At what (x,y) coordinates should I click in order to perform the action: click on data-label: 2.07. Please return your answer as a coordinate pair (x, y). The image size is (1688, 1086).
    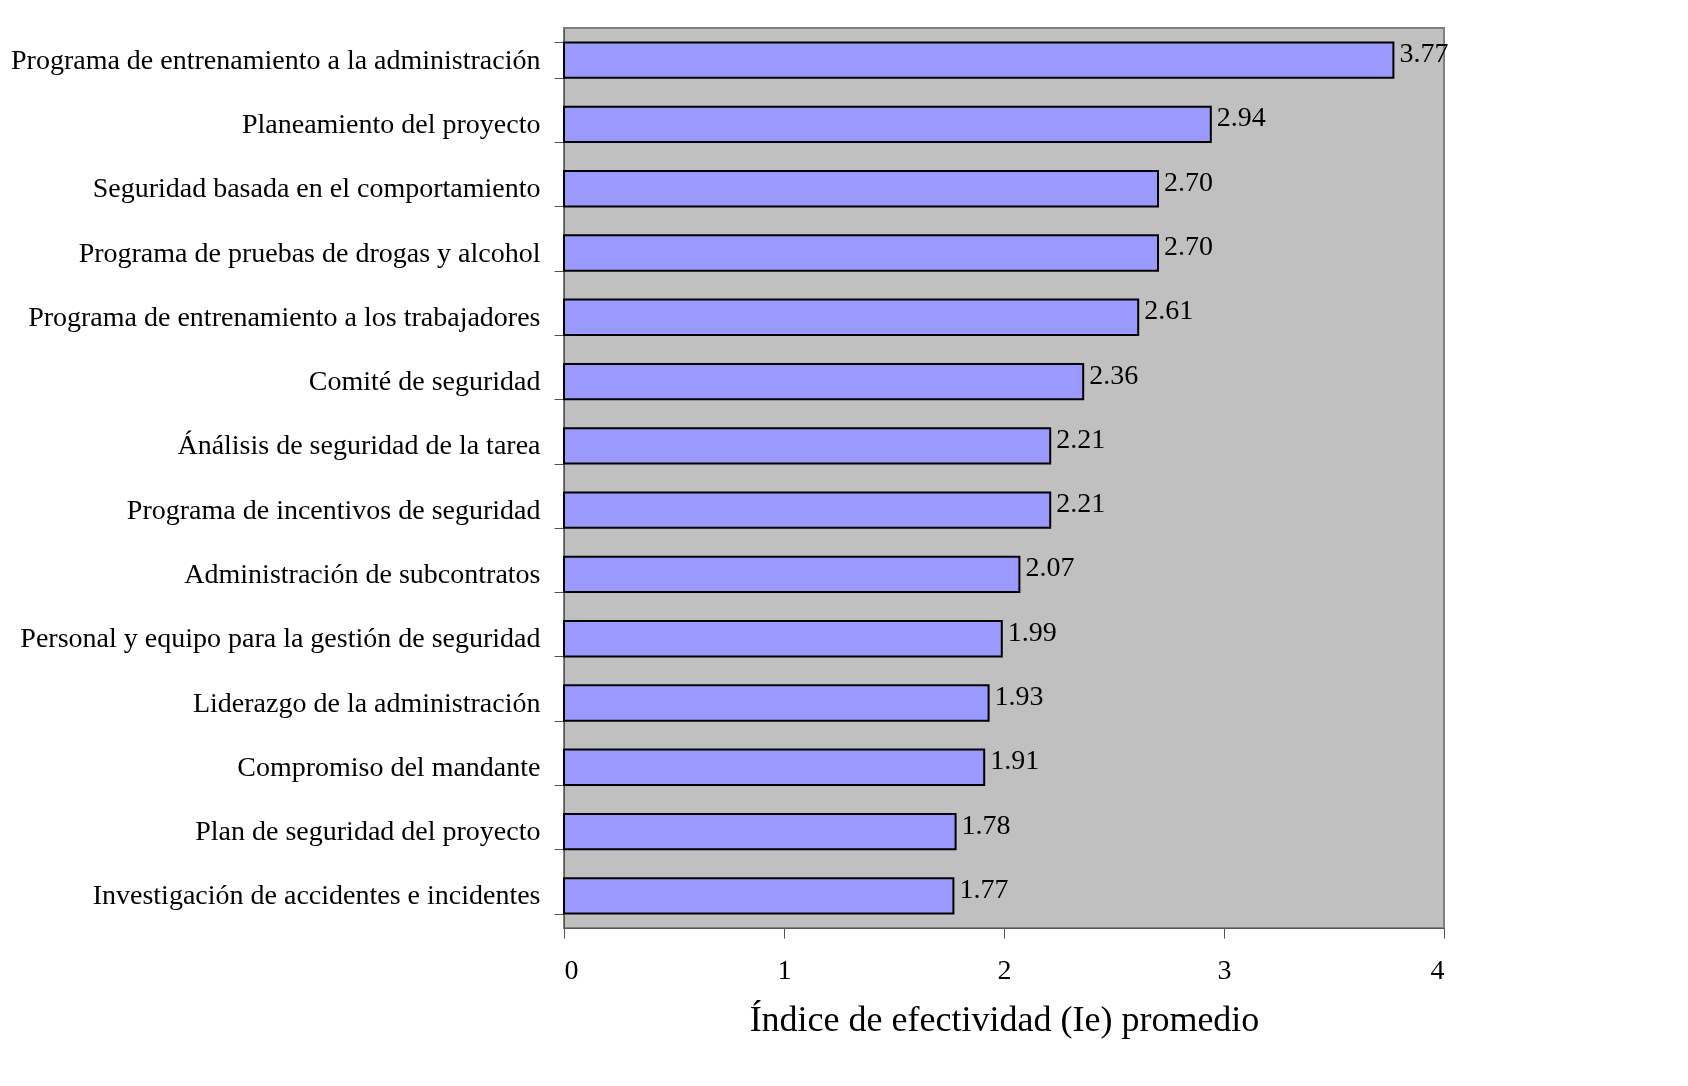
    Looking at the image, I should click on (1050, 567).